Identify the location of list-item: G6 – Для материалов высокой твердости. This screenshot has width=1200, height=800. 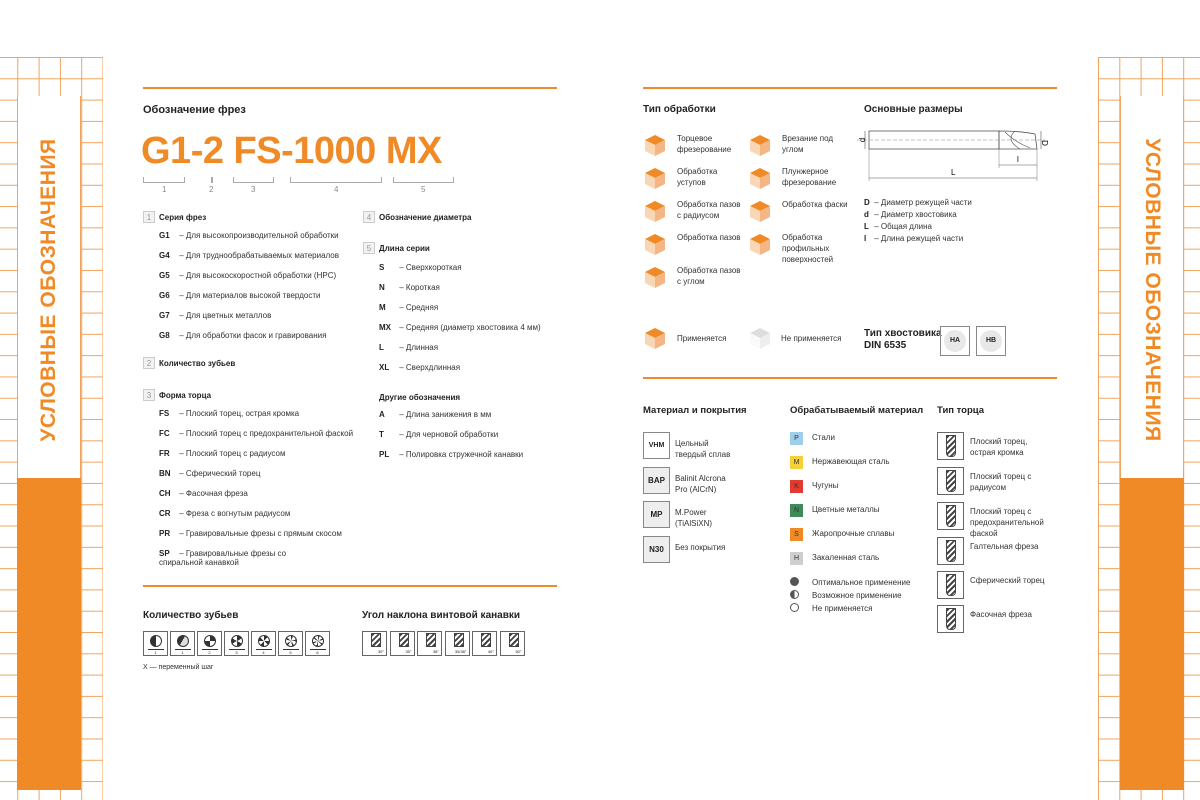
(239, 295).